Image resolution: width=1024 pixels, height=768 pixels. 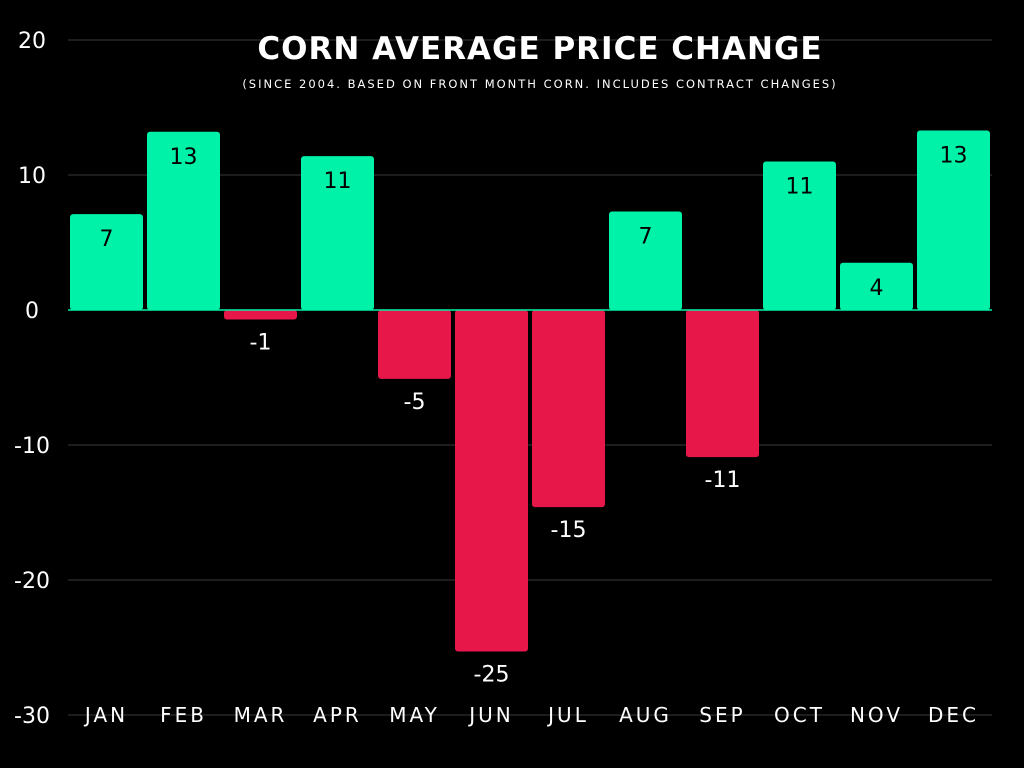 What do you see at coordinates (183, 715) in the screenshot?
I see `x-tick-label: FEB` at bounding box center [183, 715].